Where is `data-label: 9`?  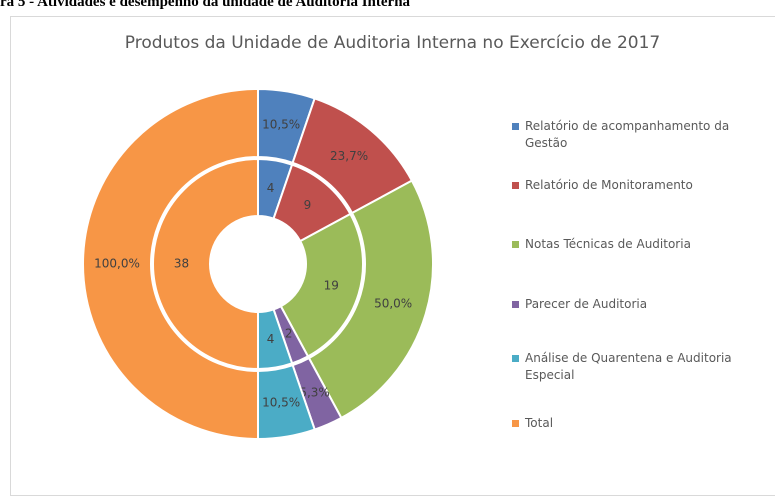 data-label: 9 is located at coordinates (308, 205).